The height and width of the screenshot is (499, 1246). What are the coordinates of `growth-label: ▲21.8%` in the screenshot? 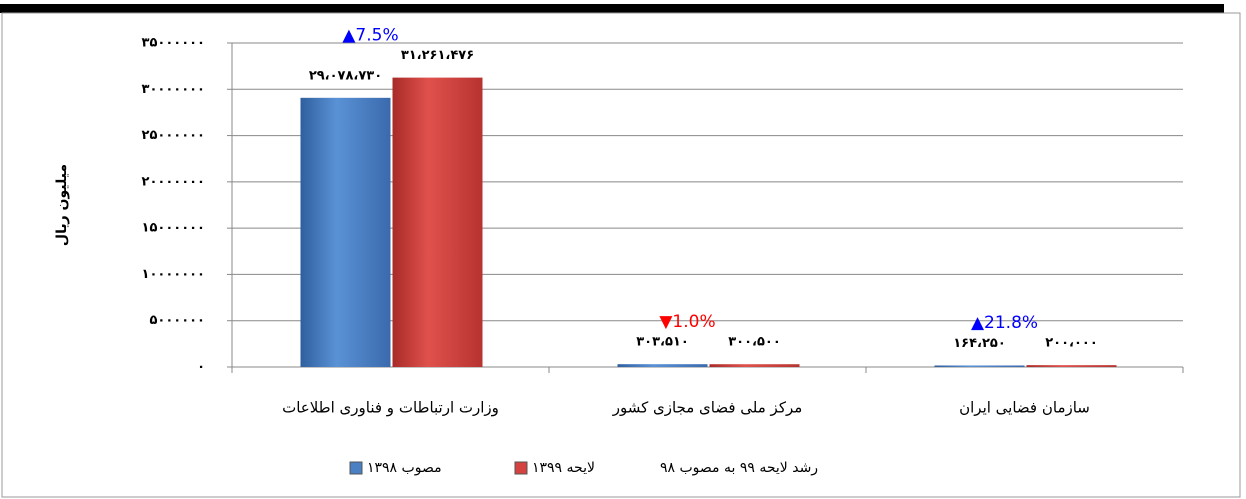 It's located at (1004, 323).